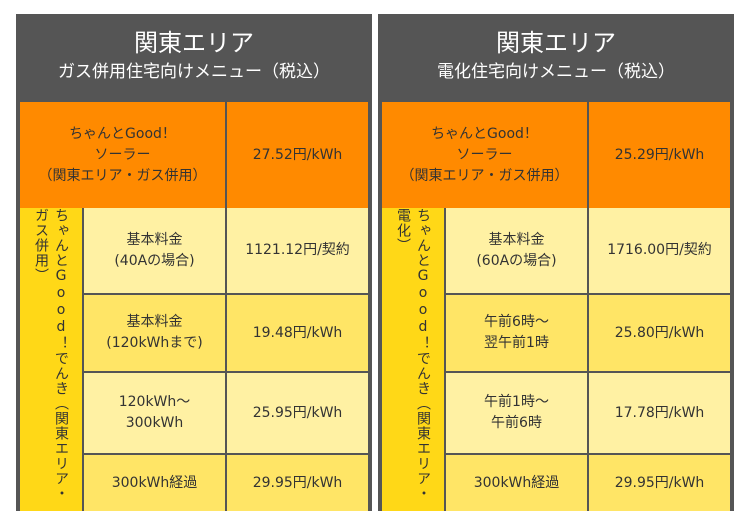 This screenshot has width=752, height=529. Describe the element at coordinates (226, 359) in the screenshot. I see `left-rows-divider` at that location.